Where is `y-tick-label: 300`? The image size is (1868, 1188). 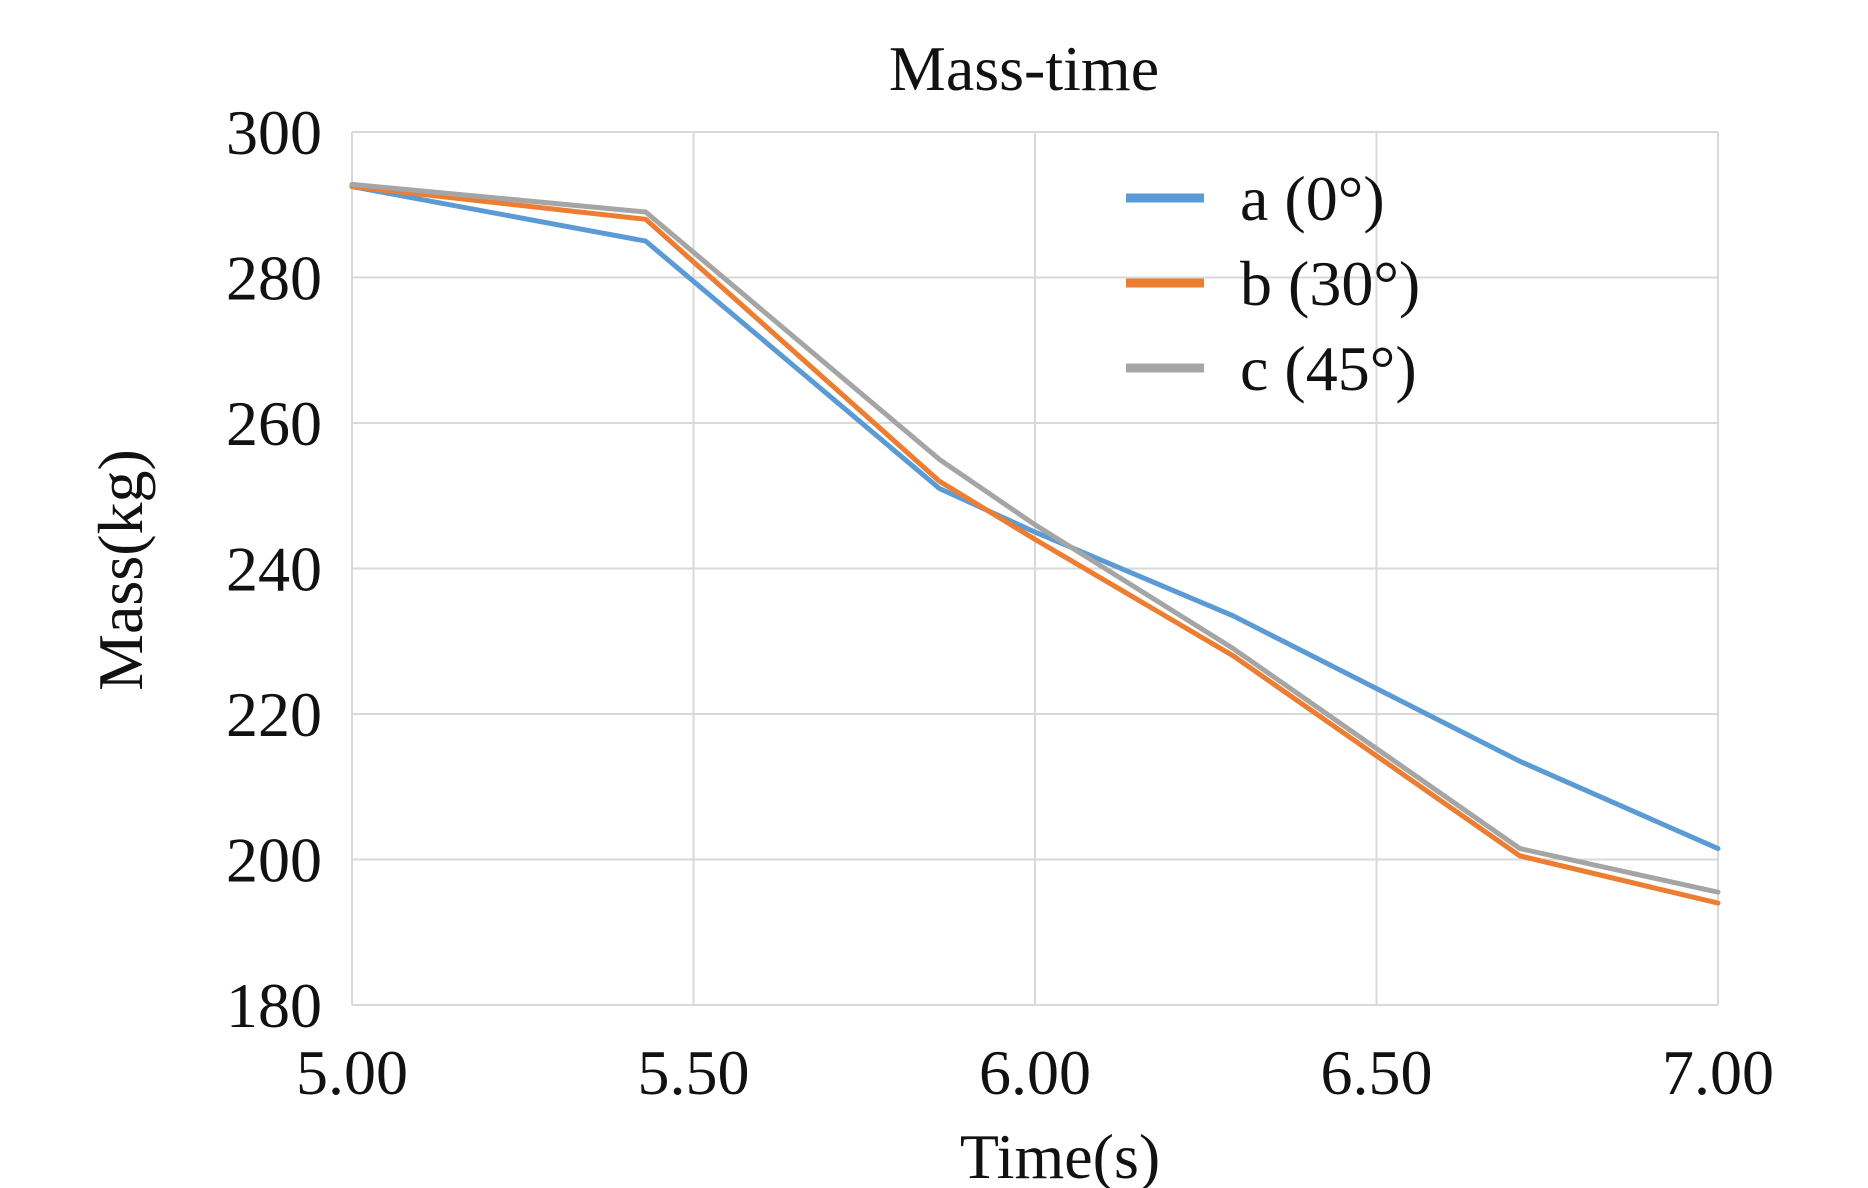 y-tick-label: 300 is located at coordinates (274, 132).